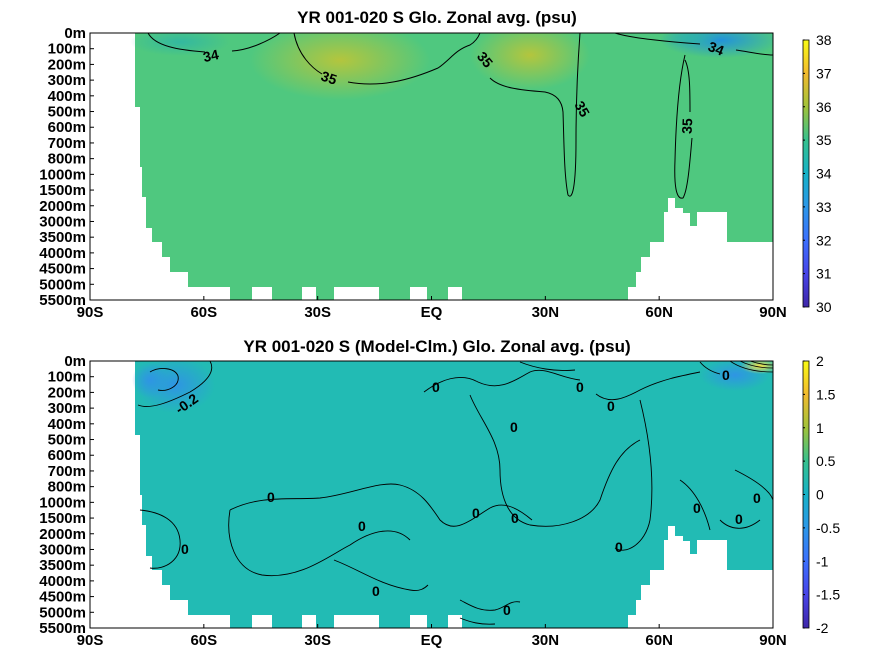  What do you see at coordinates (828, 595) in the screenshot?
I see `colorbar-tick-label: -1.5` at bounding box center [828, 595].